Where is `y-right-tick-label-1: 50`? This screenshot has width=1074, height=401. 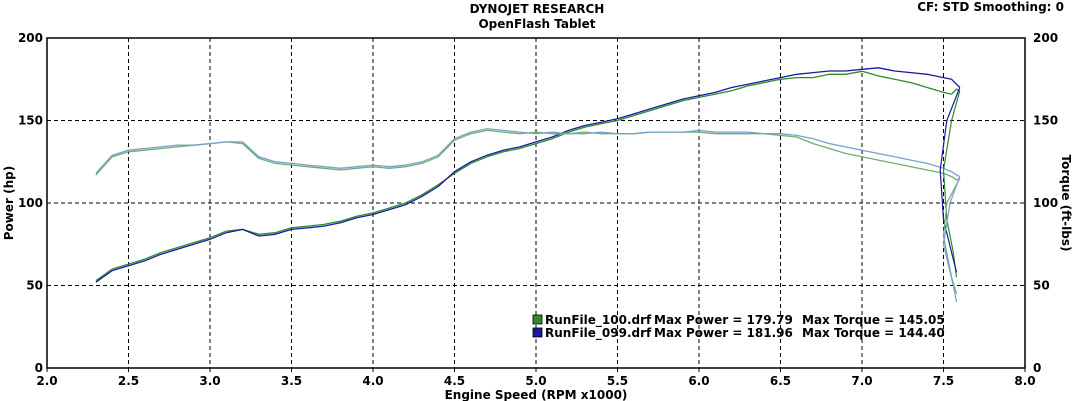 y-right-tick-label-1: 50 is located at coordinates (1041, 286).